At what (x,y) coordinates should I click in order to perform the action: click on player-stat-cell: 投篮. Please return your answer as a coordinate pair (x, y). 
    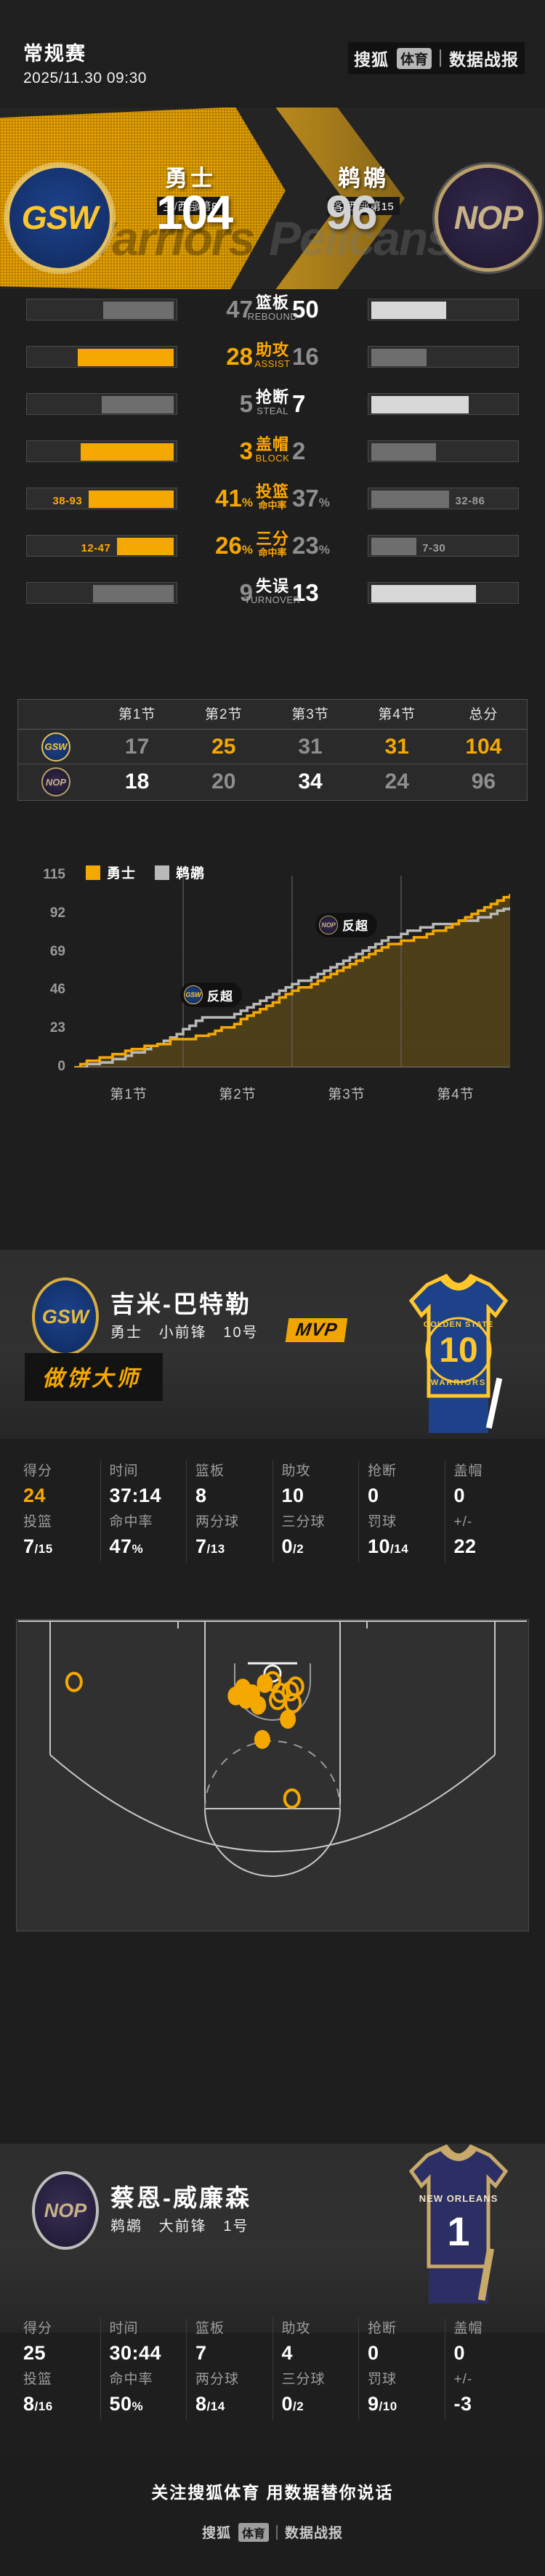
    Looking at the image, I should click on (58, 1522).